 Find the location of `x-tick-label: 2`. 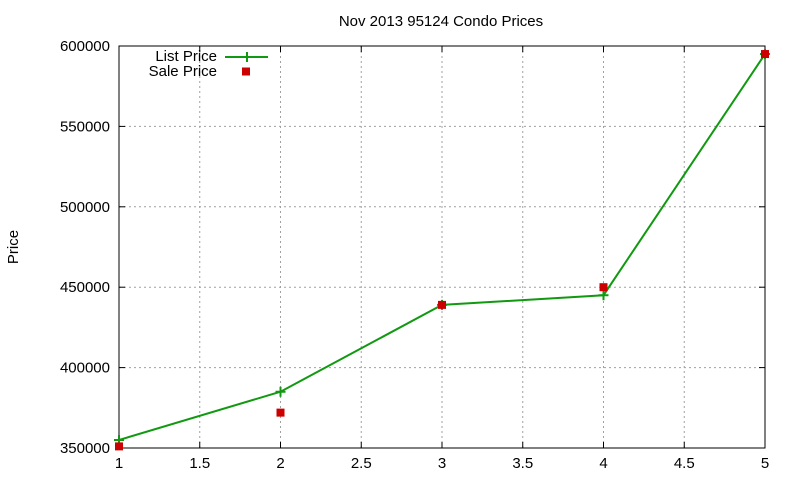

x-tick-label: 2 is located at coordinates (280, 463).